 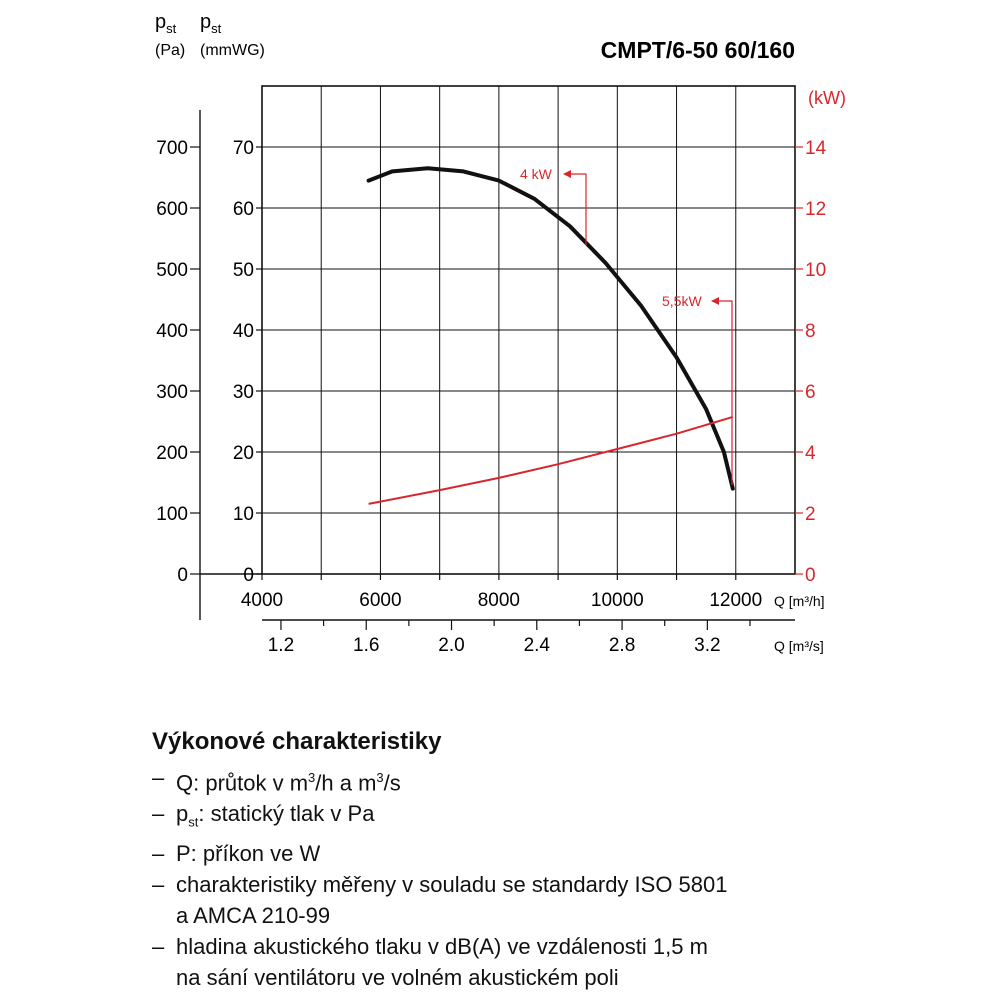 I want to click on annotation-5-5kw-leader, so click(x=723, y=392).